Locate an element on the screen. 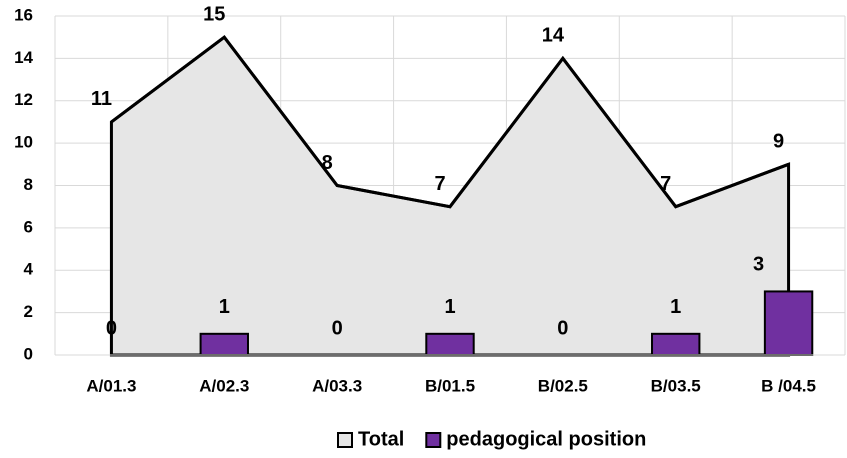 This screenshot has width=847, height=458. legend-label: Total is located at coordinates (381, 439).